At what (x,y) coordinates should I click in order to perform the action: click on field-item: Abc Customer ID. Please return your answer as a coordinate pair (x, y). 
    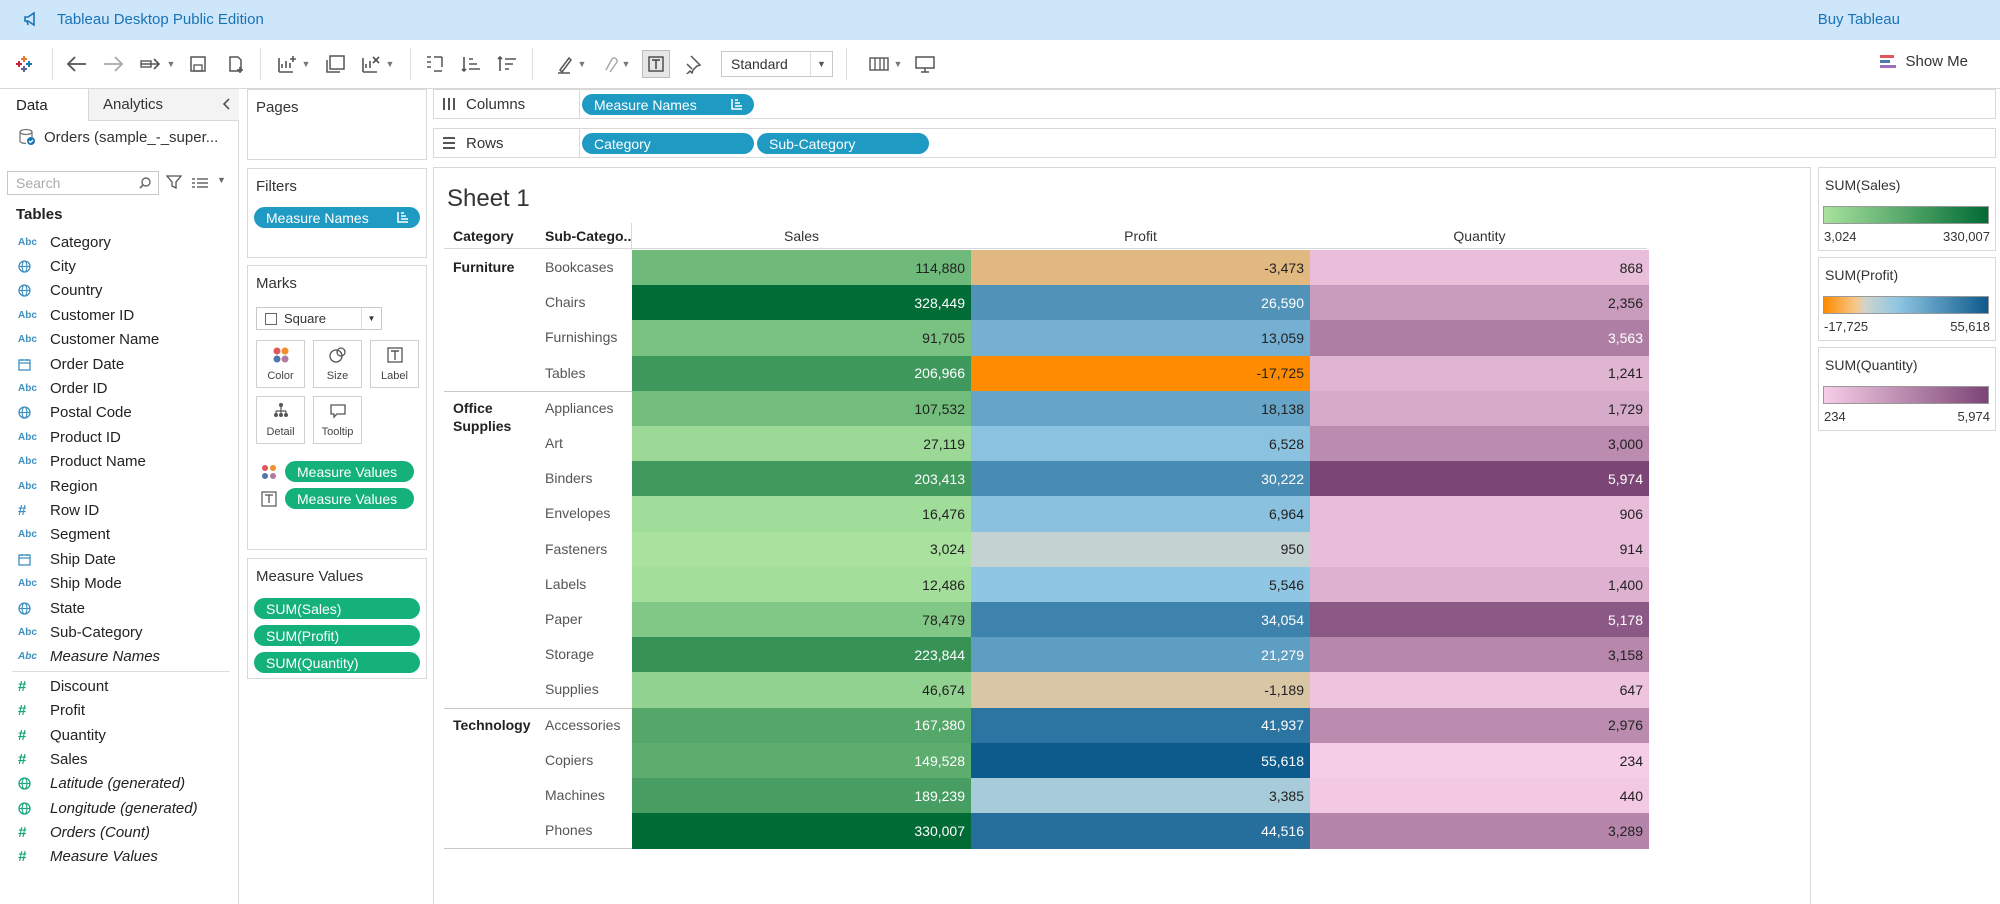
    Looking at the image, I should click on (119, 315).